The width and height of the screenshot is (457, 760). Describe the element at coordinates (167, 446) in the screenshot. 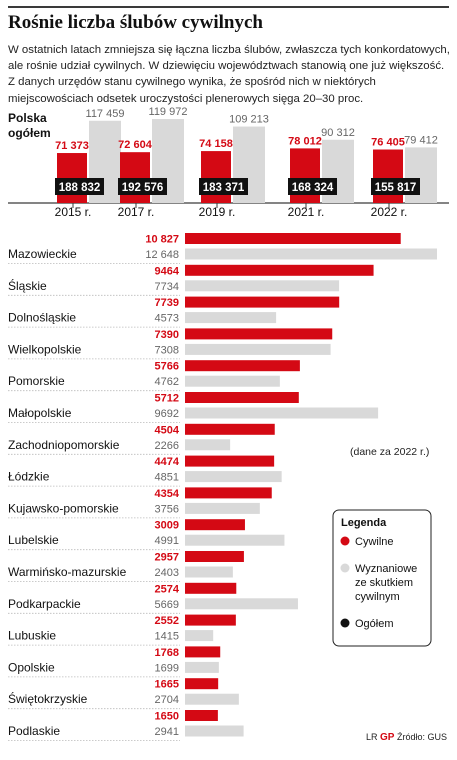

I see `region-secular-label: 2266` at that location.